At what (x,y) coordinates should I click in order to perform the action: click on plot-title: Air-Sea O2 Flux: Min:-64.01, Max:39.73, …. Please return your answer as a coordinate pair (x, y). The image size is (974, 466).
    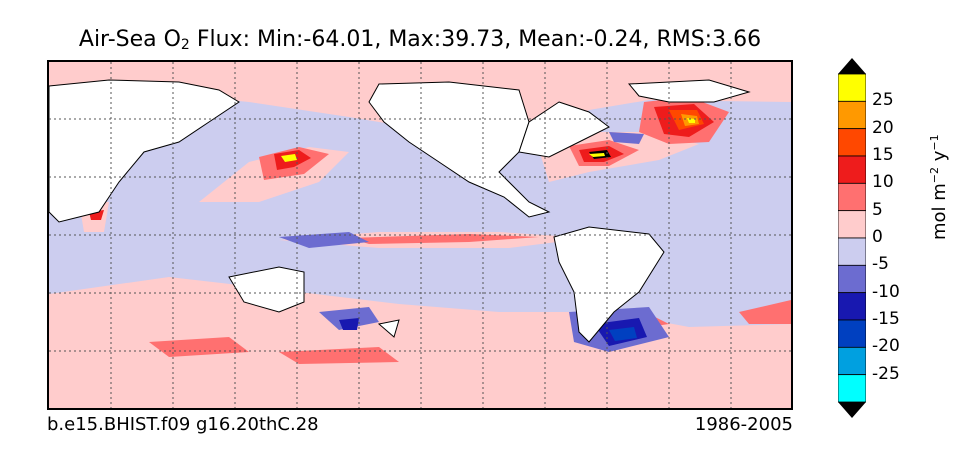
    Looking at the image, I should click on (420, 40).